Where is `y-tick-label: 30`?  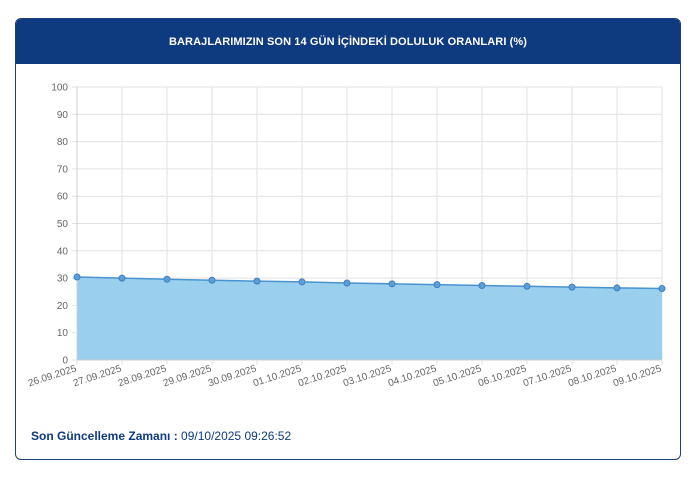
y-tick-label: 30 is located at coordinates (63, 279).